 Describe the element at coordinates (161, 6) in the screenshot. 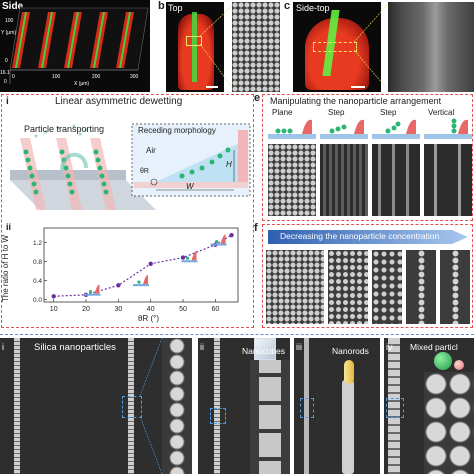

I see `panel-b-letter: b` at that location.